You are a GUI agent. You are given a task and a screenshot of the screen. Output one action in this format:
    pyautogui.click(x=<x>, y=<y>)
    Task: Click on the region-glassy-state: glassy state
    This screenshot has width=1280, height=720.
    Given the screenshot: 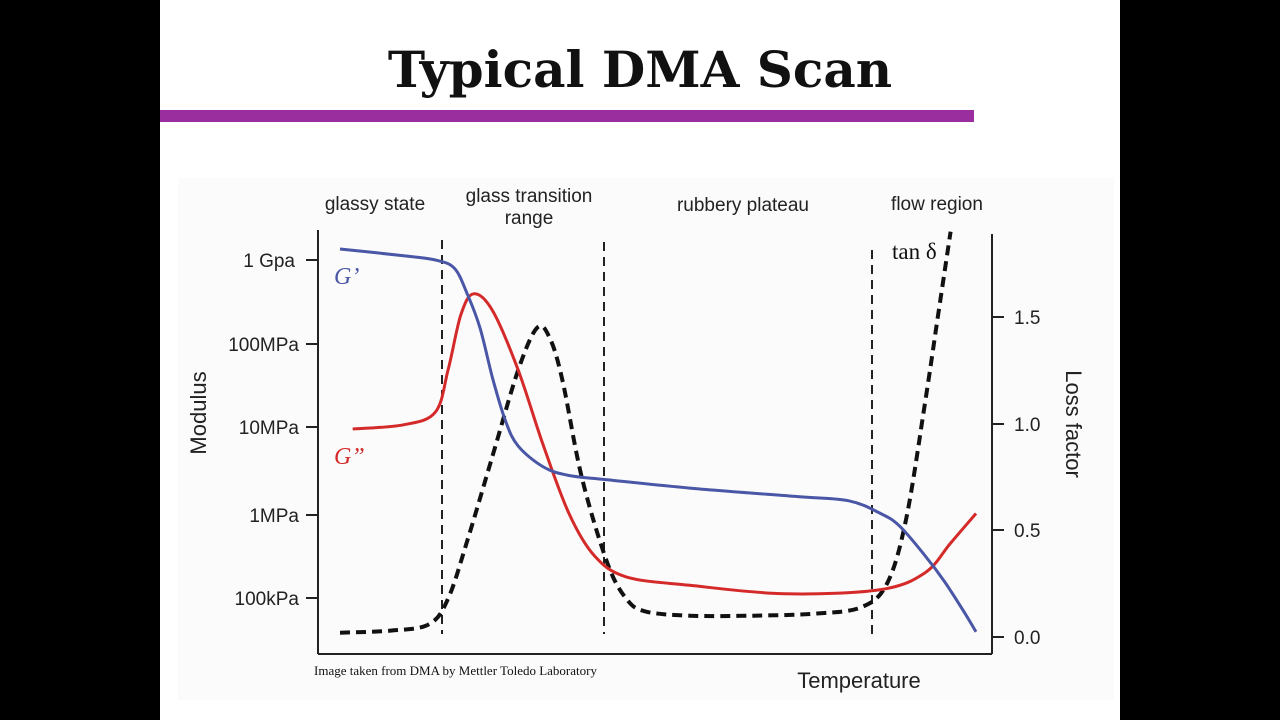 What is the action you would take?
    pyautogui.click(x=375, y=204)
    